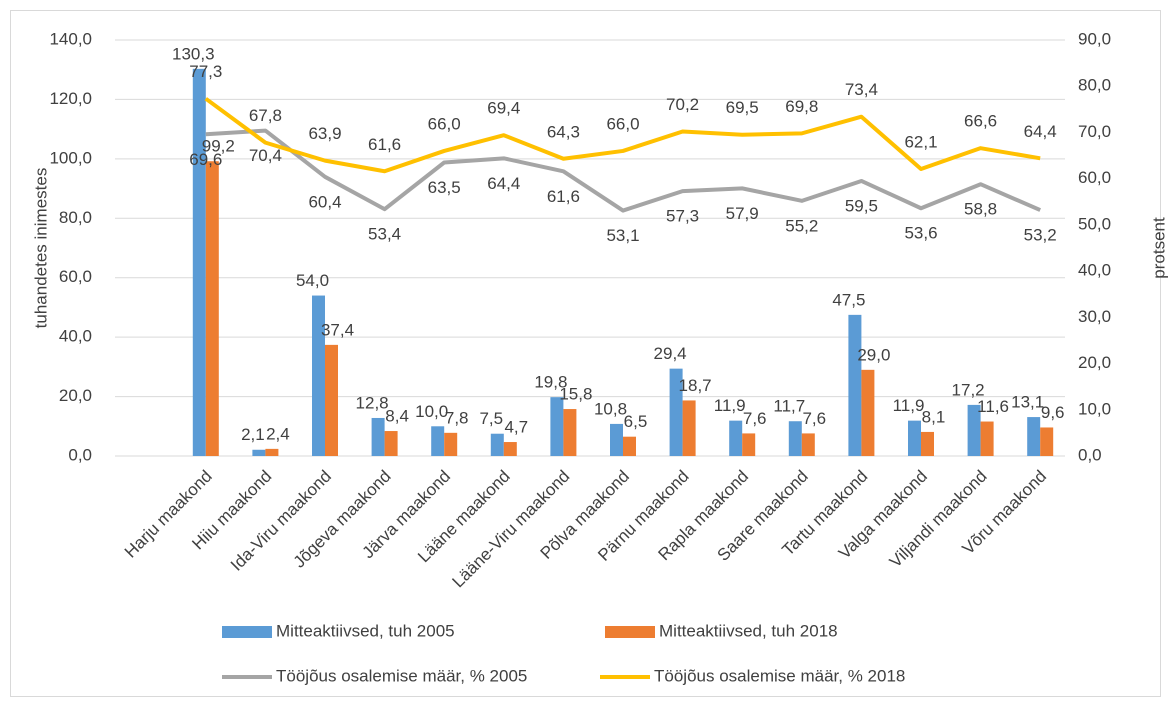  What do you see at coordinates (1094, 408) in the screenshot?
I see `y2-tick-label: 10,0` at bounding box center [1094, 408].